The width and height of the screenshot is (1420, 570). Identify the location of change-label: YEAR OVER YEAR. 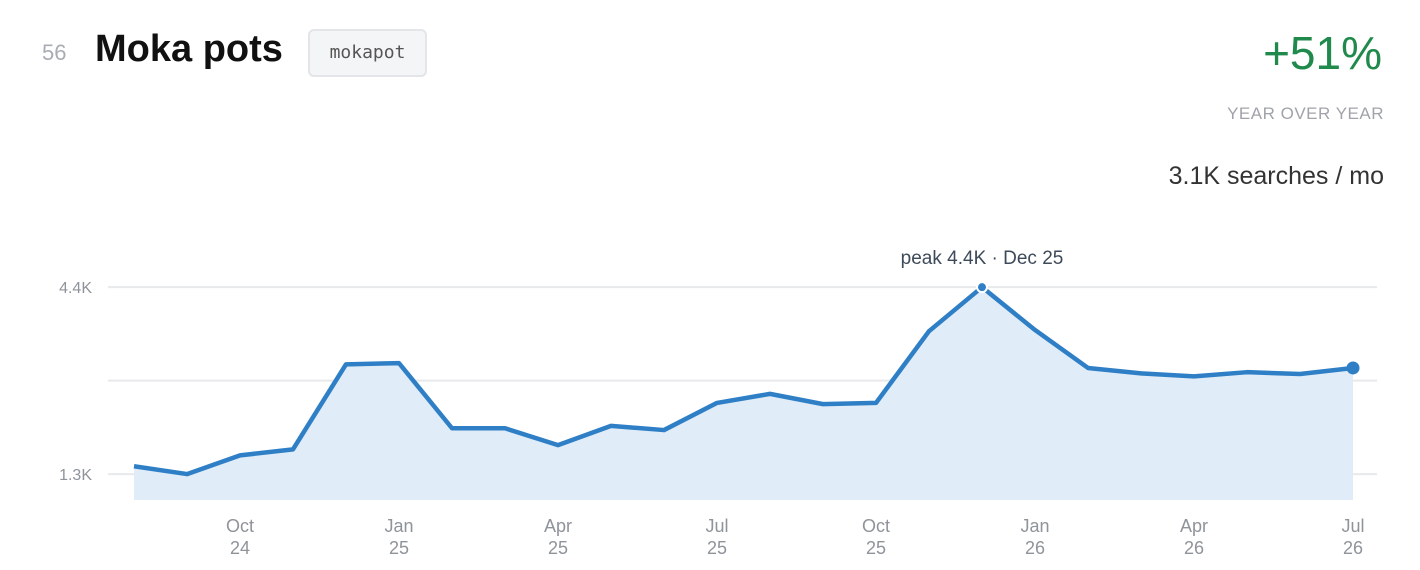
(1305, 113).